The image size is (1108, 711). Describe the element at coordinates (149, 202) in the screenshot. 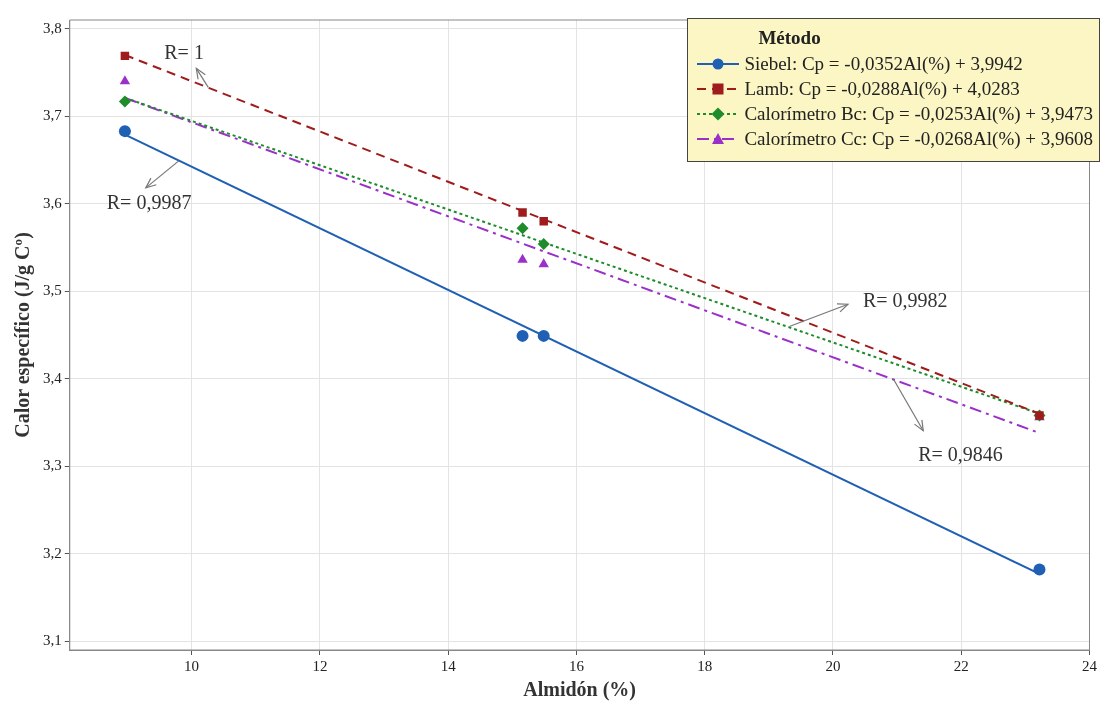

I see `annotation: R= 0,9987` at that location.